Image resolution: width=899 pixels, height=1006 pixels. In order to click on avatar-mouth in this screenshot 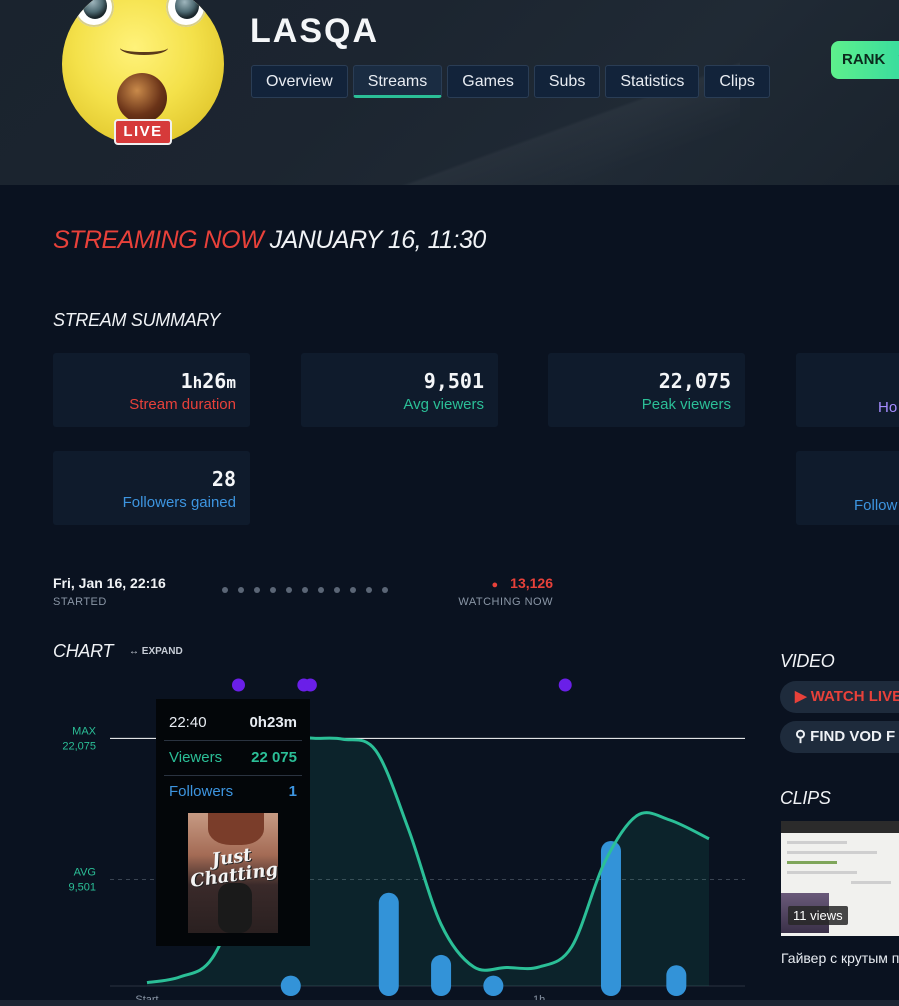, I will do `click(144, 48)`.